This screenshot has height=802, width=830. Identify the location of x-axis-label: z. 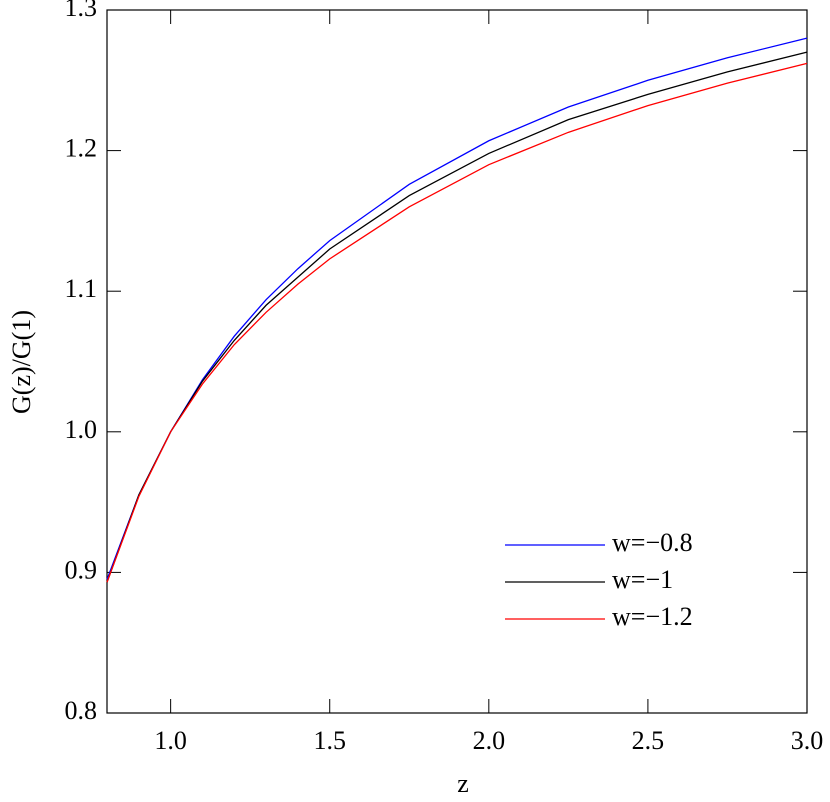
(463, 783).